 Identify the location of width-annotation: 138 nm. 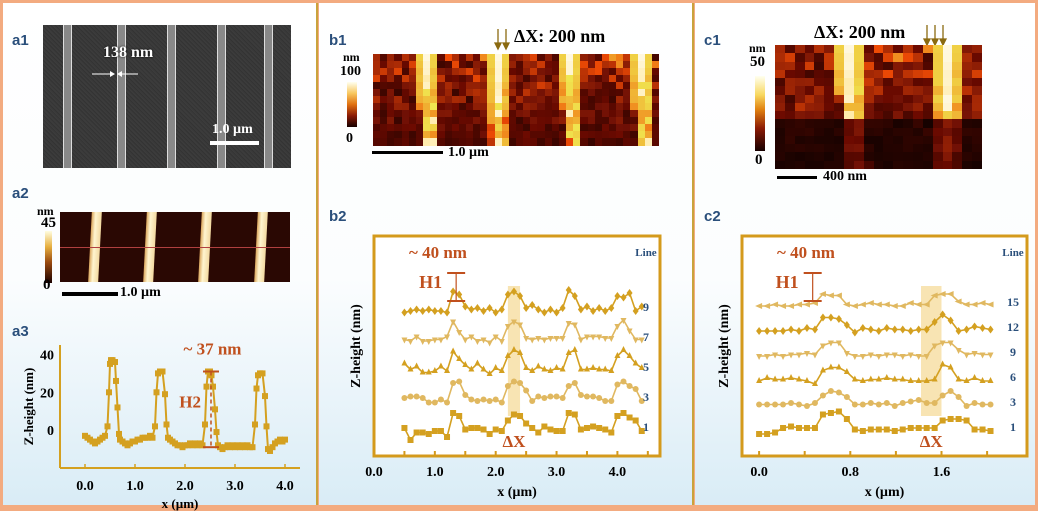
(128, 52).